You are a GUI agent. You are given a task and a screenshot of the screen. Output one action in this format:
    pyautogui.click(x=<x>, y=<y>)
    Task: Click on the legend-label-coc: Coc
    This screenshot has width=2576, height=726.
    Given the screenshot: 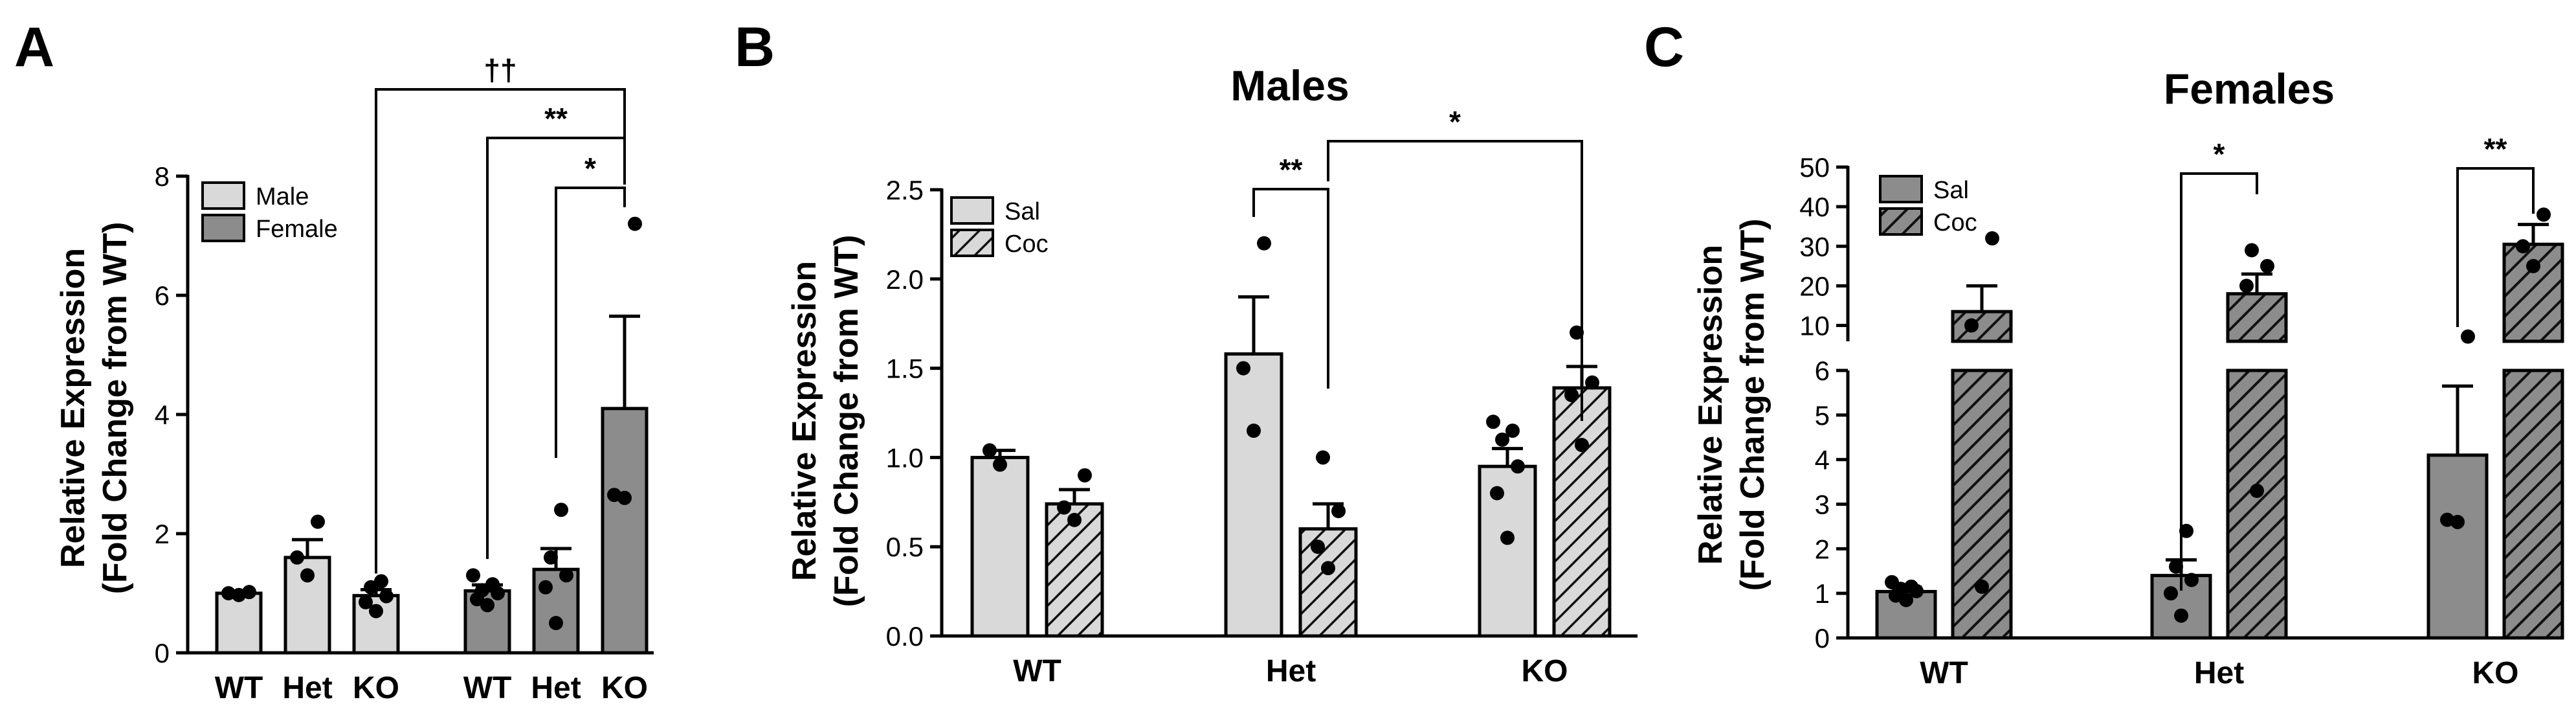 What is the action you would take?
    pyautogui.click(x=1955, y=222)
    